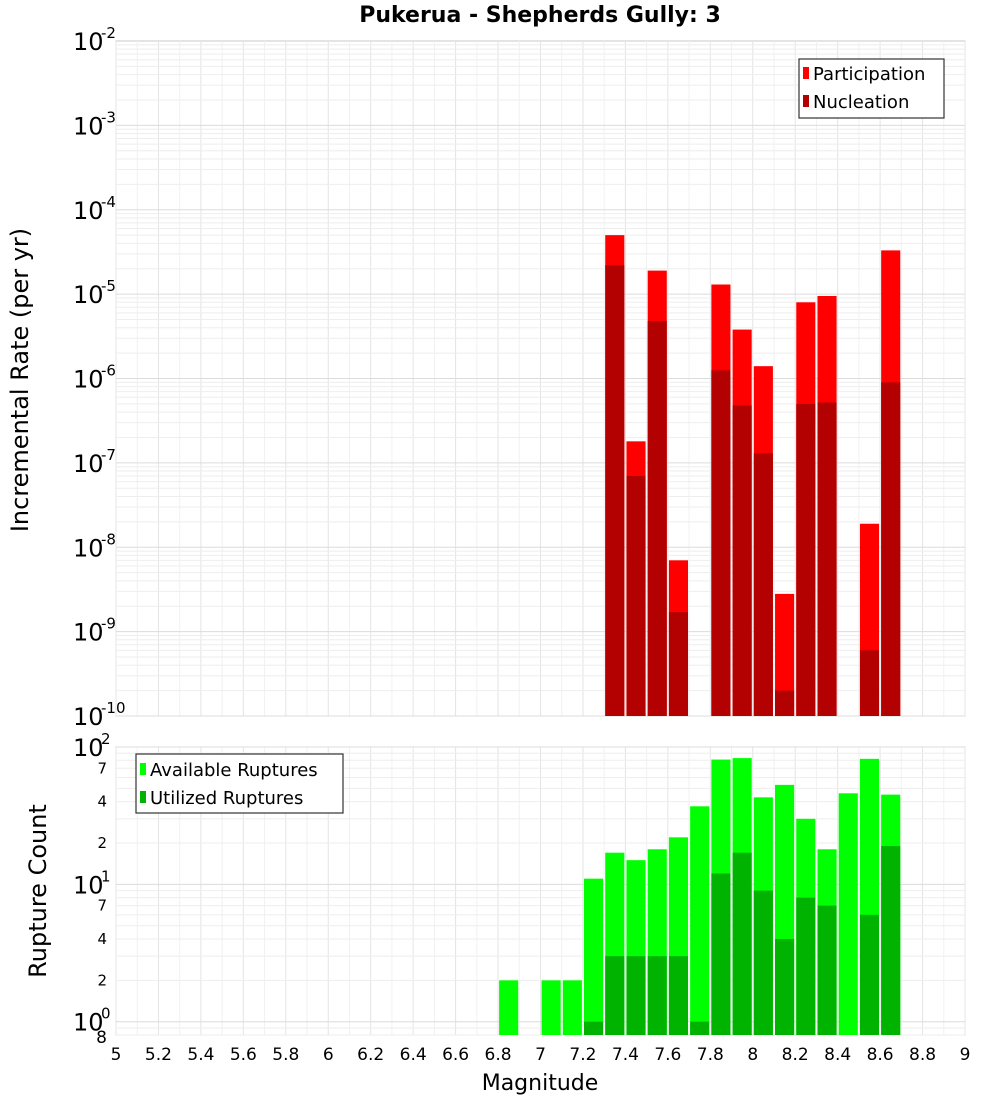  I want to click on count-plot-bars, so click(700, 896).